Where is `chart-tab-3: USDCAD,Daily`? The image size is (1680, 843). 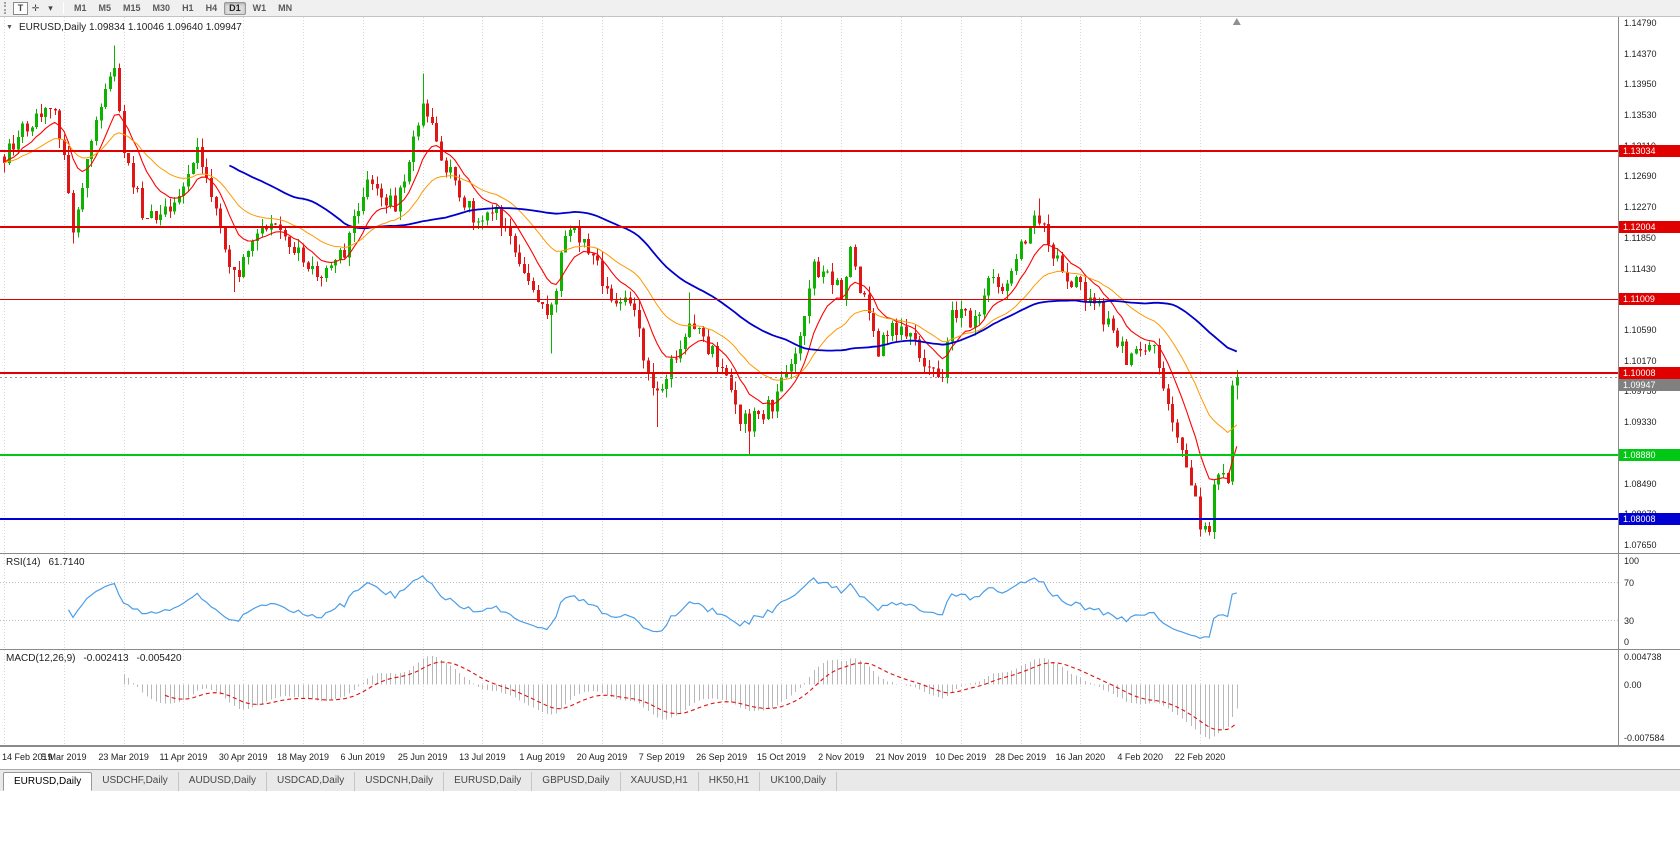 chart-tab-3: USDCAD,Daily is located at coordinates (311, 781).